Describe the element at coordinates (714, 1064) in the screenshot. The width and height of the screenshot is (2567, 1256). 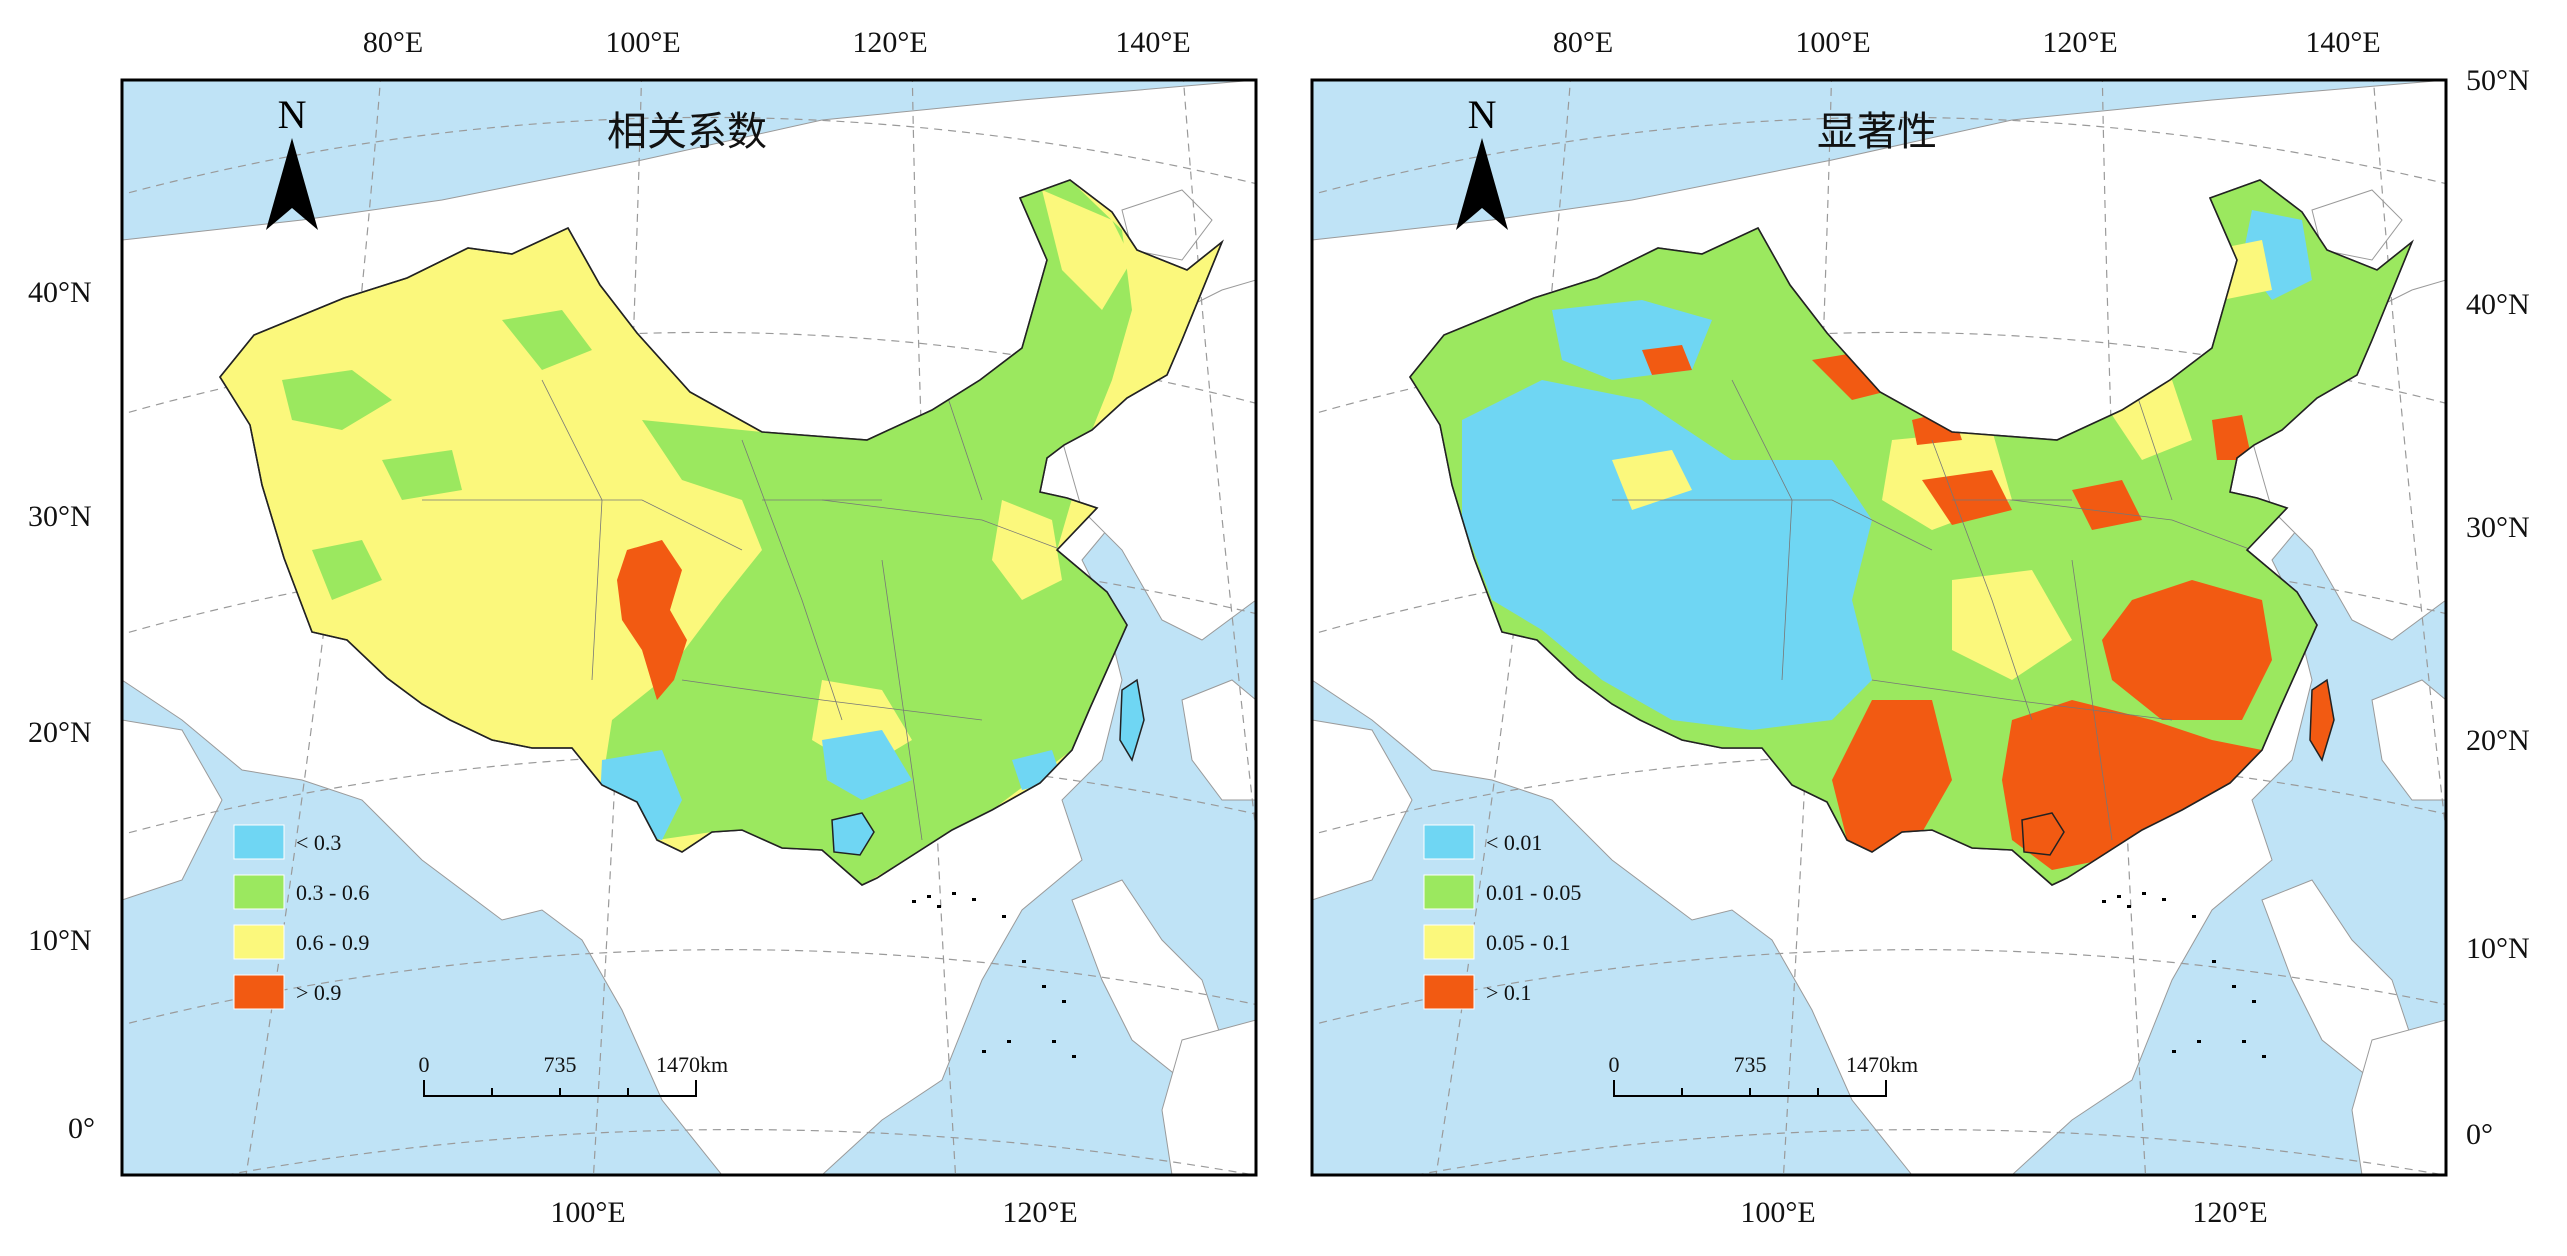
I see `scale-unit: km` at that location.